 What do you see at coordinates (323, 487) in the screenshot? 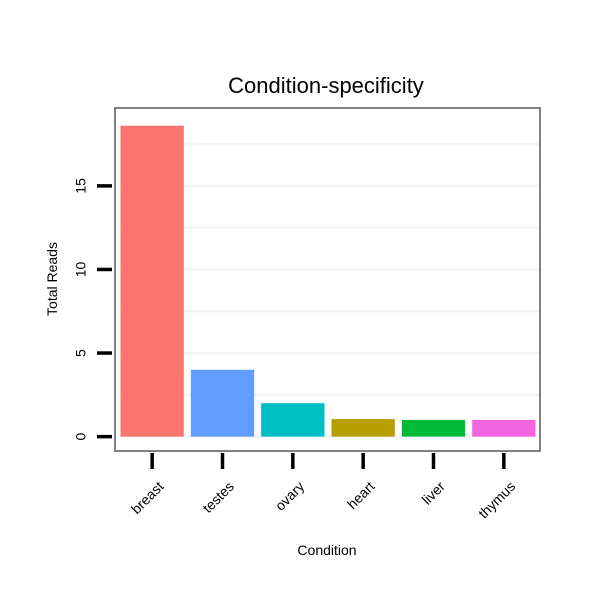
I see `x-axis: breast testes ovary heart liver thymus` at bounding box center [323, 487].